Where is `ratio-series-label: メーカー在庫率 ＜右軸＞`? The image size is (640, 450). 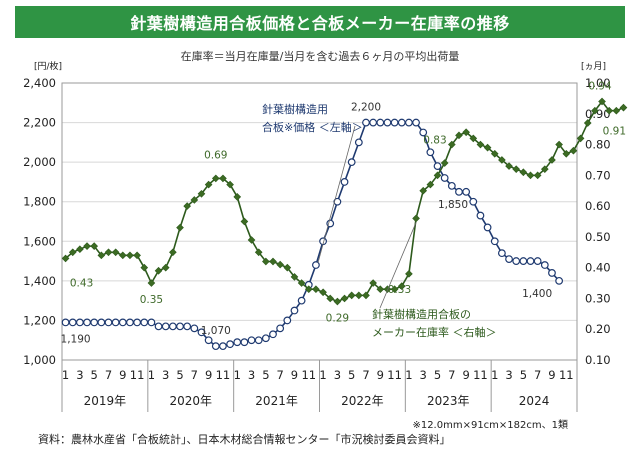 ratio-series-label: メーカー在庫率 ＜右軸＞ is located at coordinates (434, 332).